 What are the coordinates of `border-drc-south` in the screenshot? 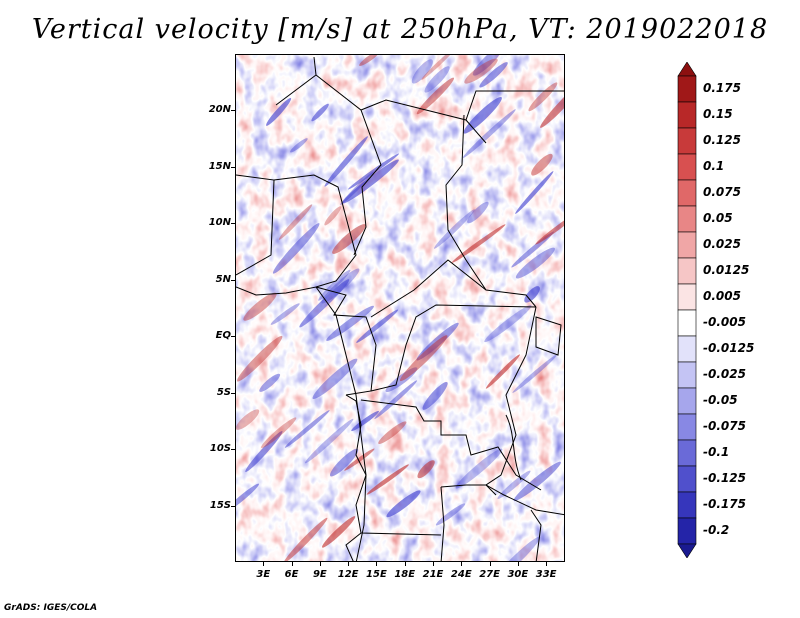 It's located at (451, 445).